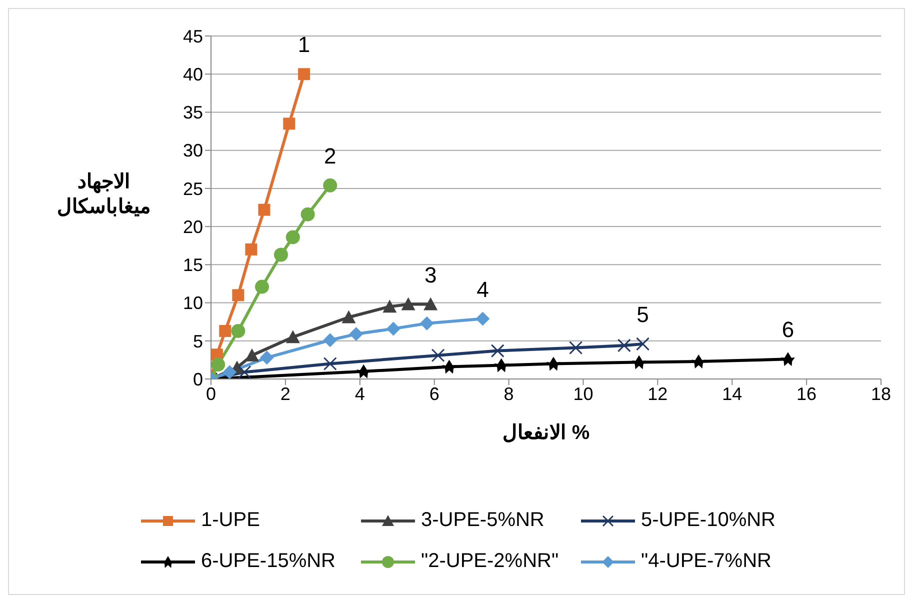 This screenshot has width=911, height=601. I want to click on x-tick-label: 12, so click(658, 394).